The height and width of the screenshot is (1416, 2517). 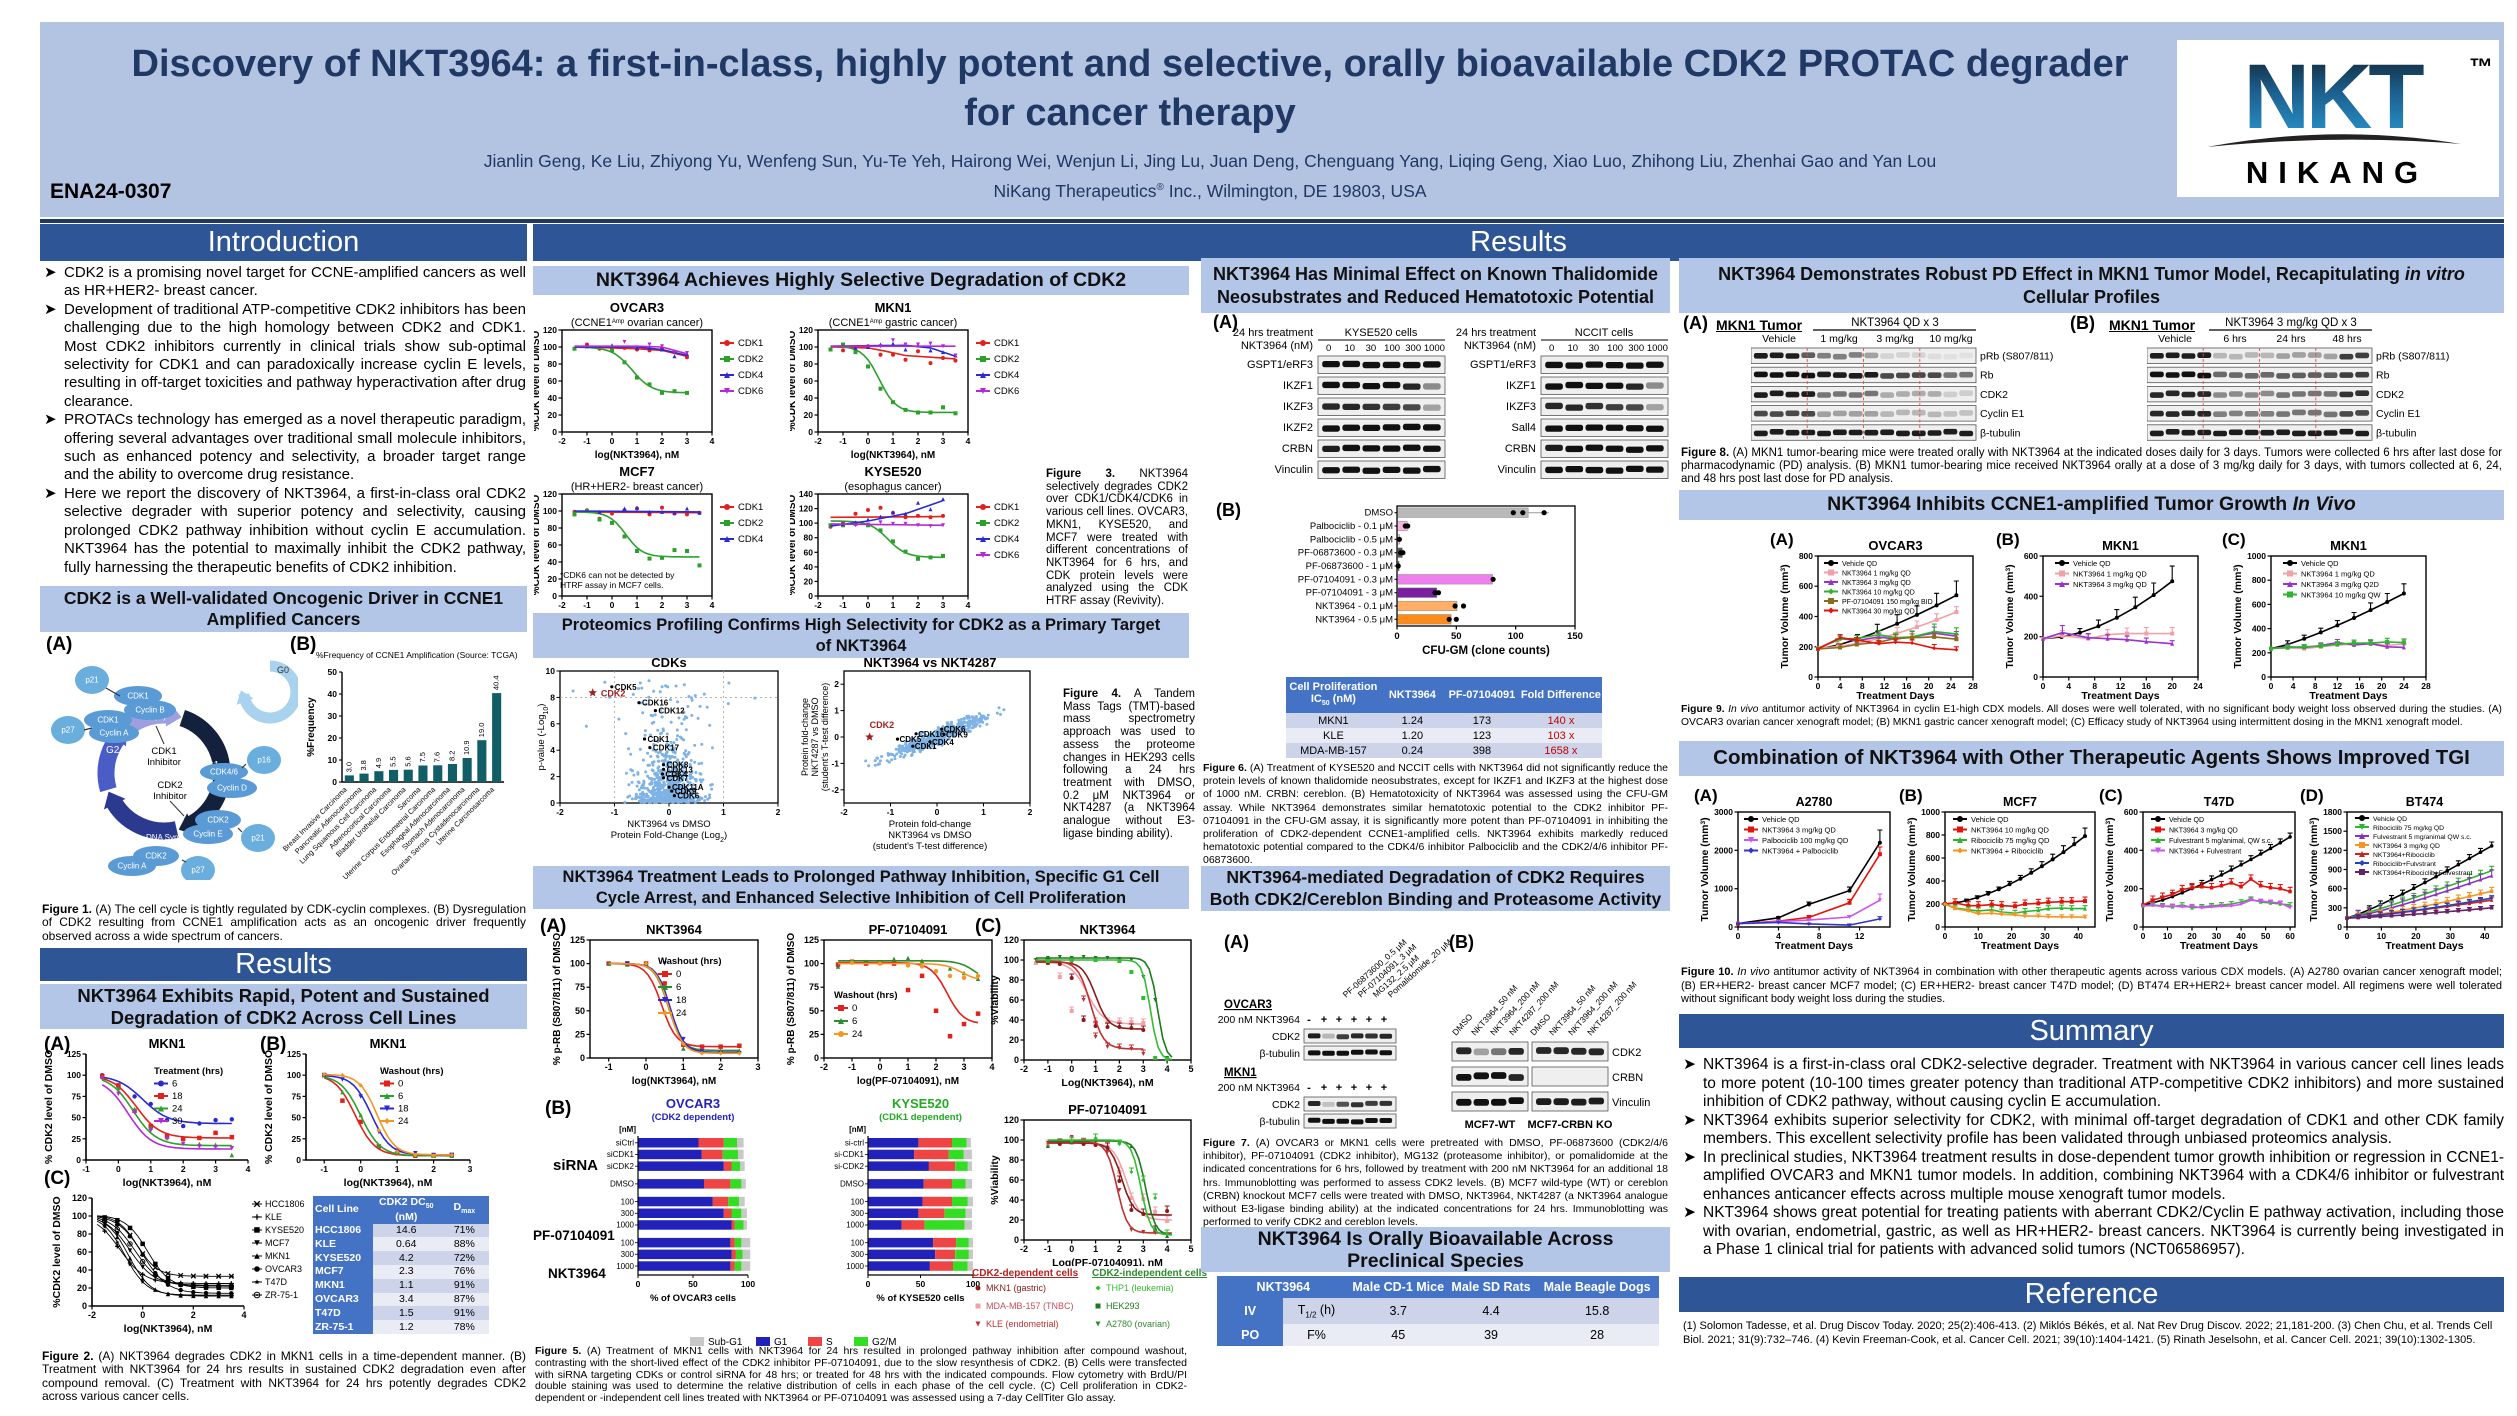 What do you see at coordinates (2332, 812) in the screenshot?
I see `svg-text: 1800` at bounding box center [2332, 812].